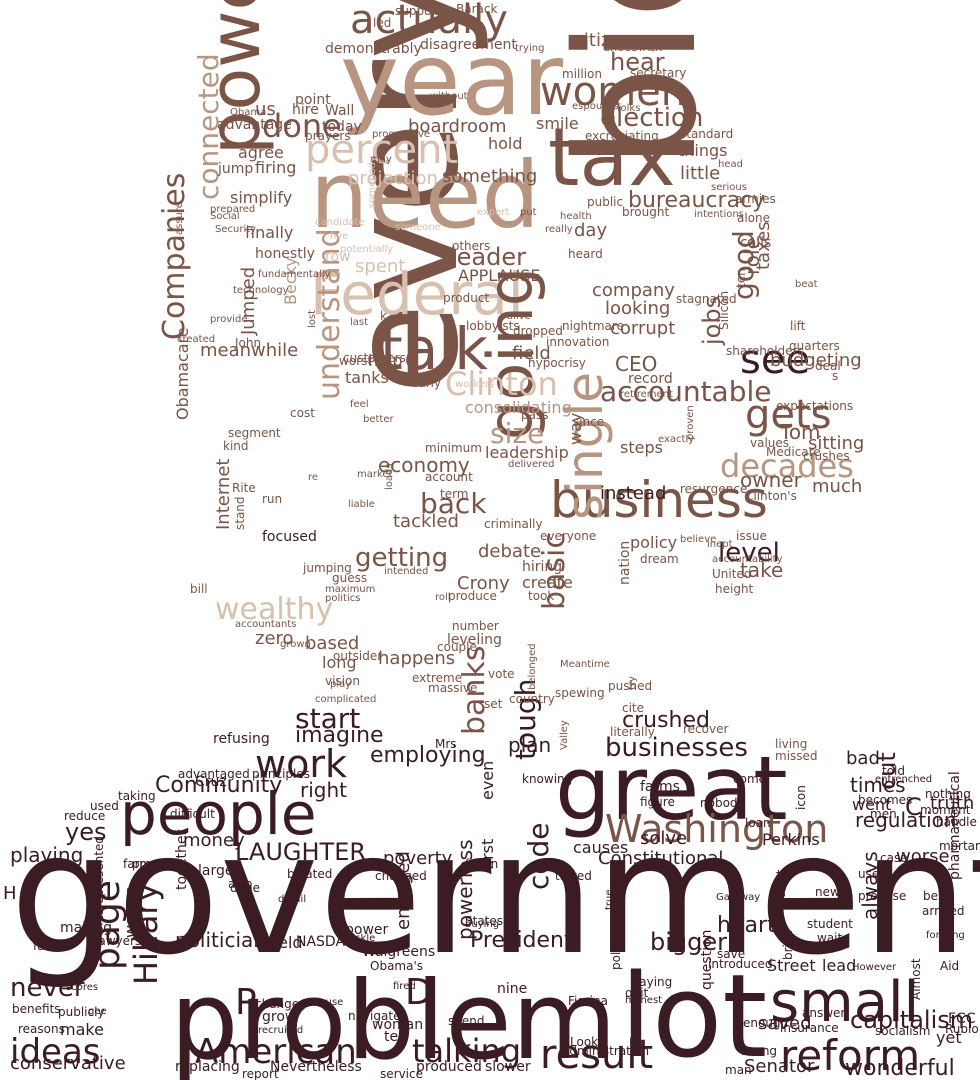 This screenshot has height=1080, width=980. Describe the element at coordinates (10, 893) in the screenshot. I see `word-h: H` at that location.